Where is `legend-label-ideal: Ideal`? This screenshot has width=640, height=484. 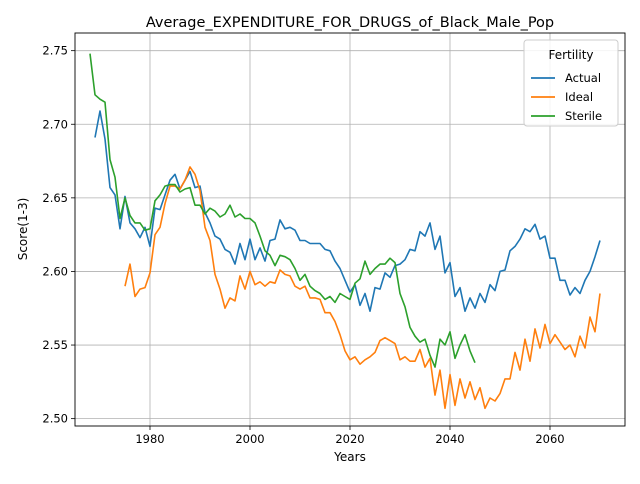 legend-label-ideal: Ideal is located at coordinates (579, 97).